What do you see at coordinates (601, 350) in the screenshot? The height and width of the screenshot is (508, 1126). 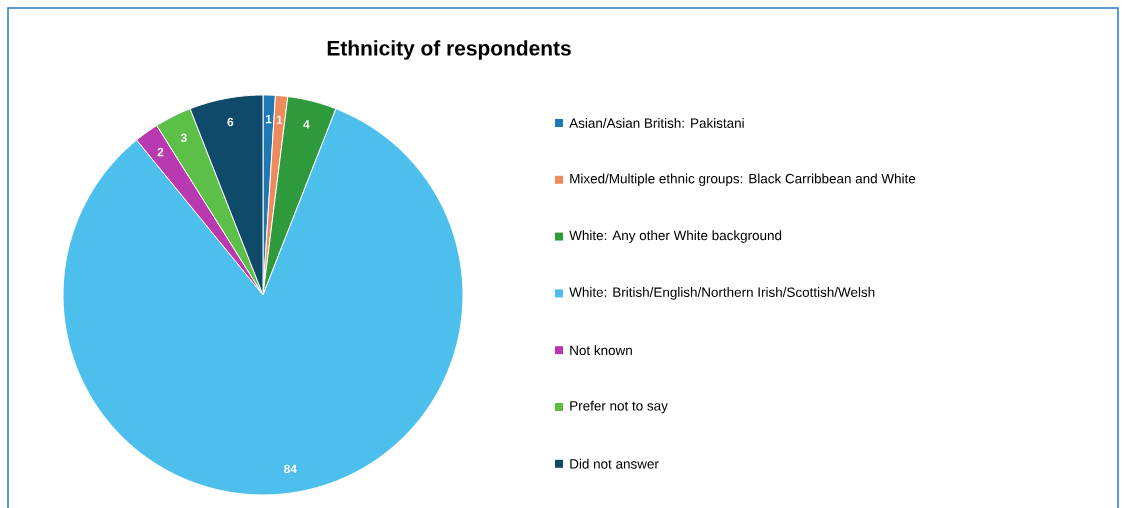 I see `legend-label: Not known` at bounding box center [601, 350].